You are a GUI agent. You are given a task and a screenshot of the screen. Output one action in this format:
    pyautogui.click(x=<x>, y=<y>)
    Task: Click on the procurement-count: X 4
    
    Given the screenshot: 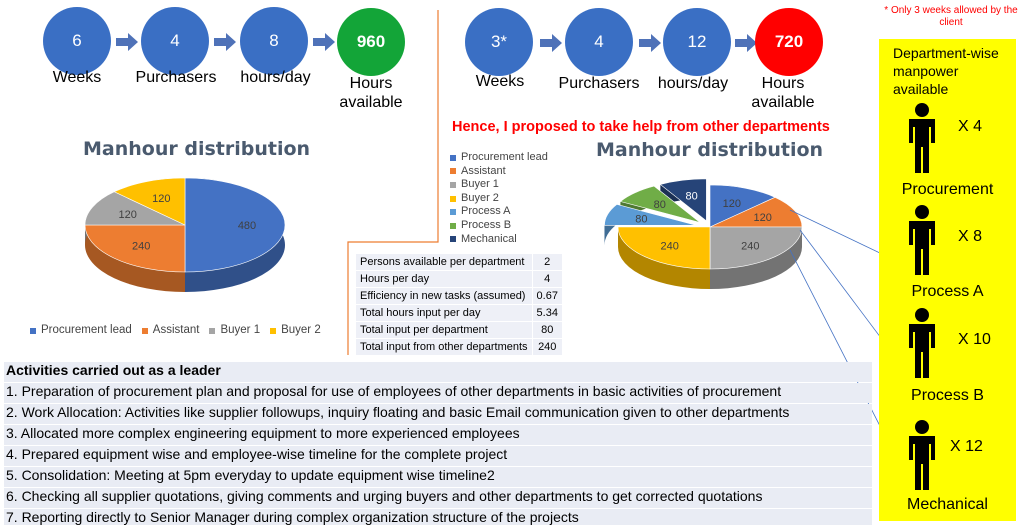 What is the action you would take?
    pyautogui.click(x=970, y=126)
    